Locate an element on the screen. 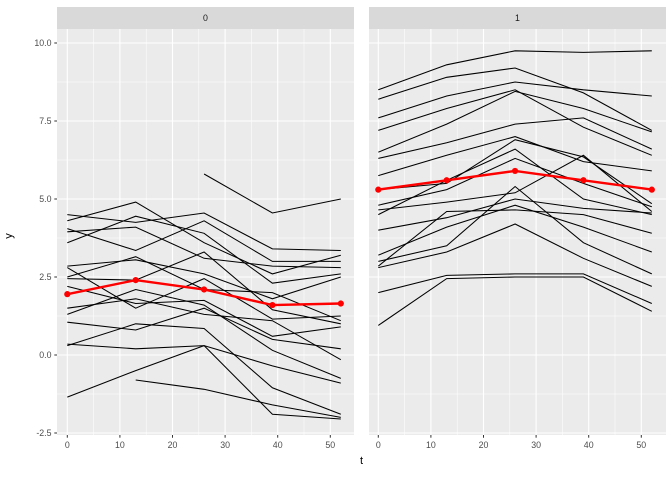  facet-strip-1: 1 is located at coordinates (517, 18).